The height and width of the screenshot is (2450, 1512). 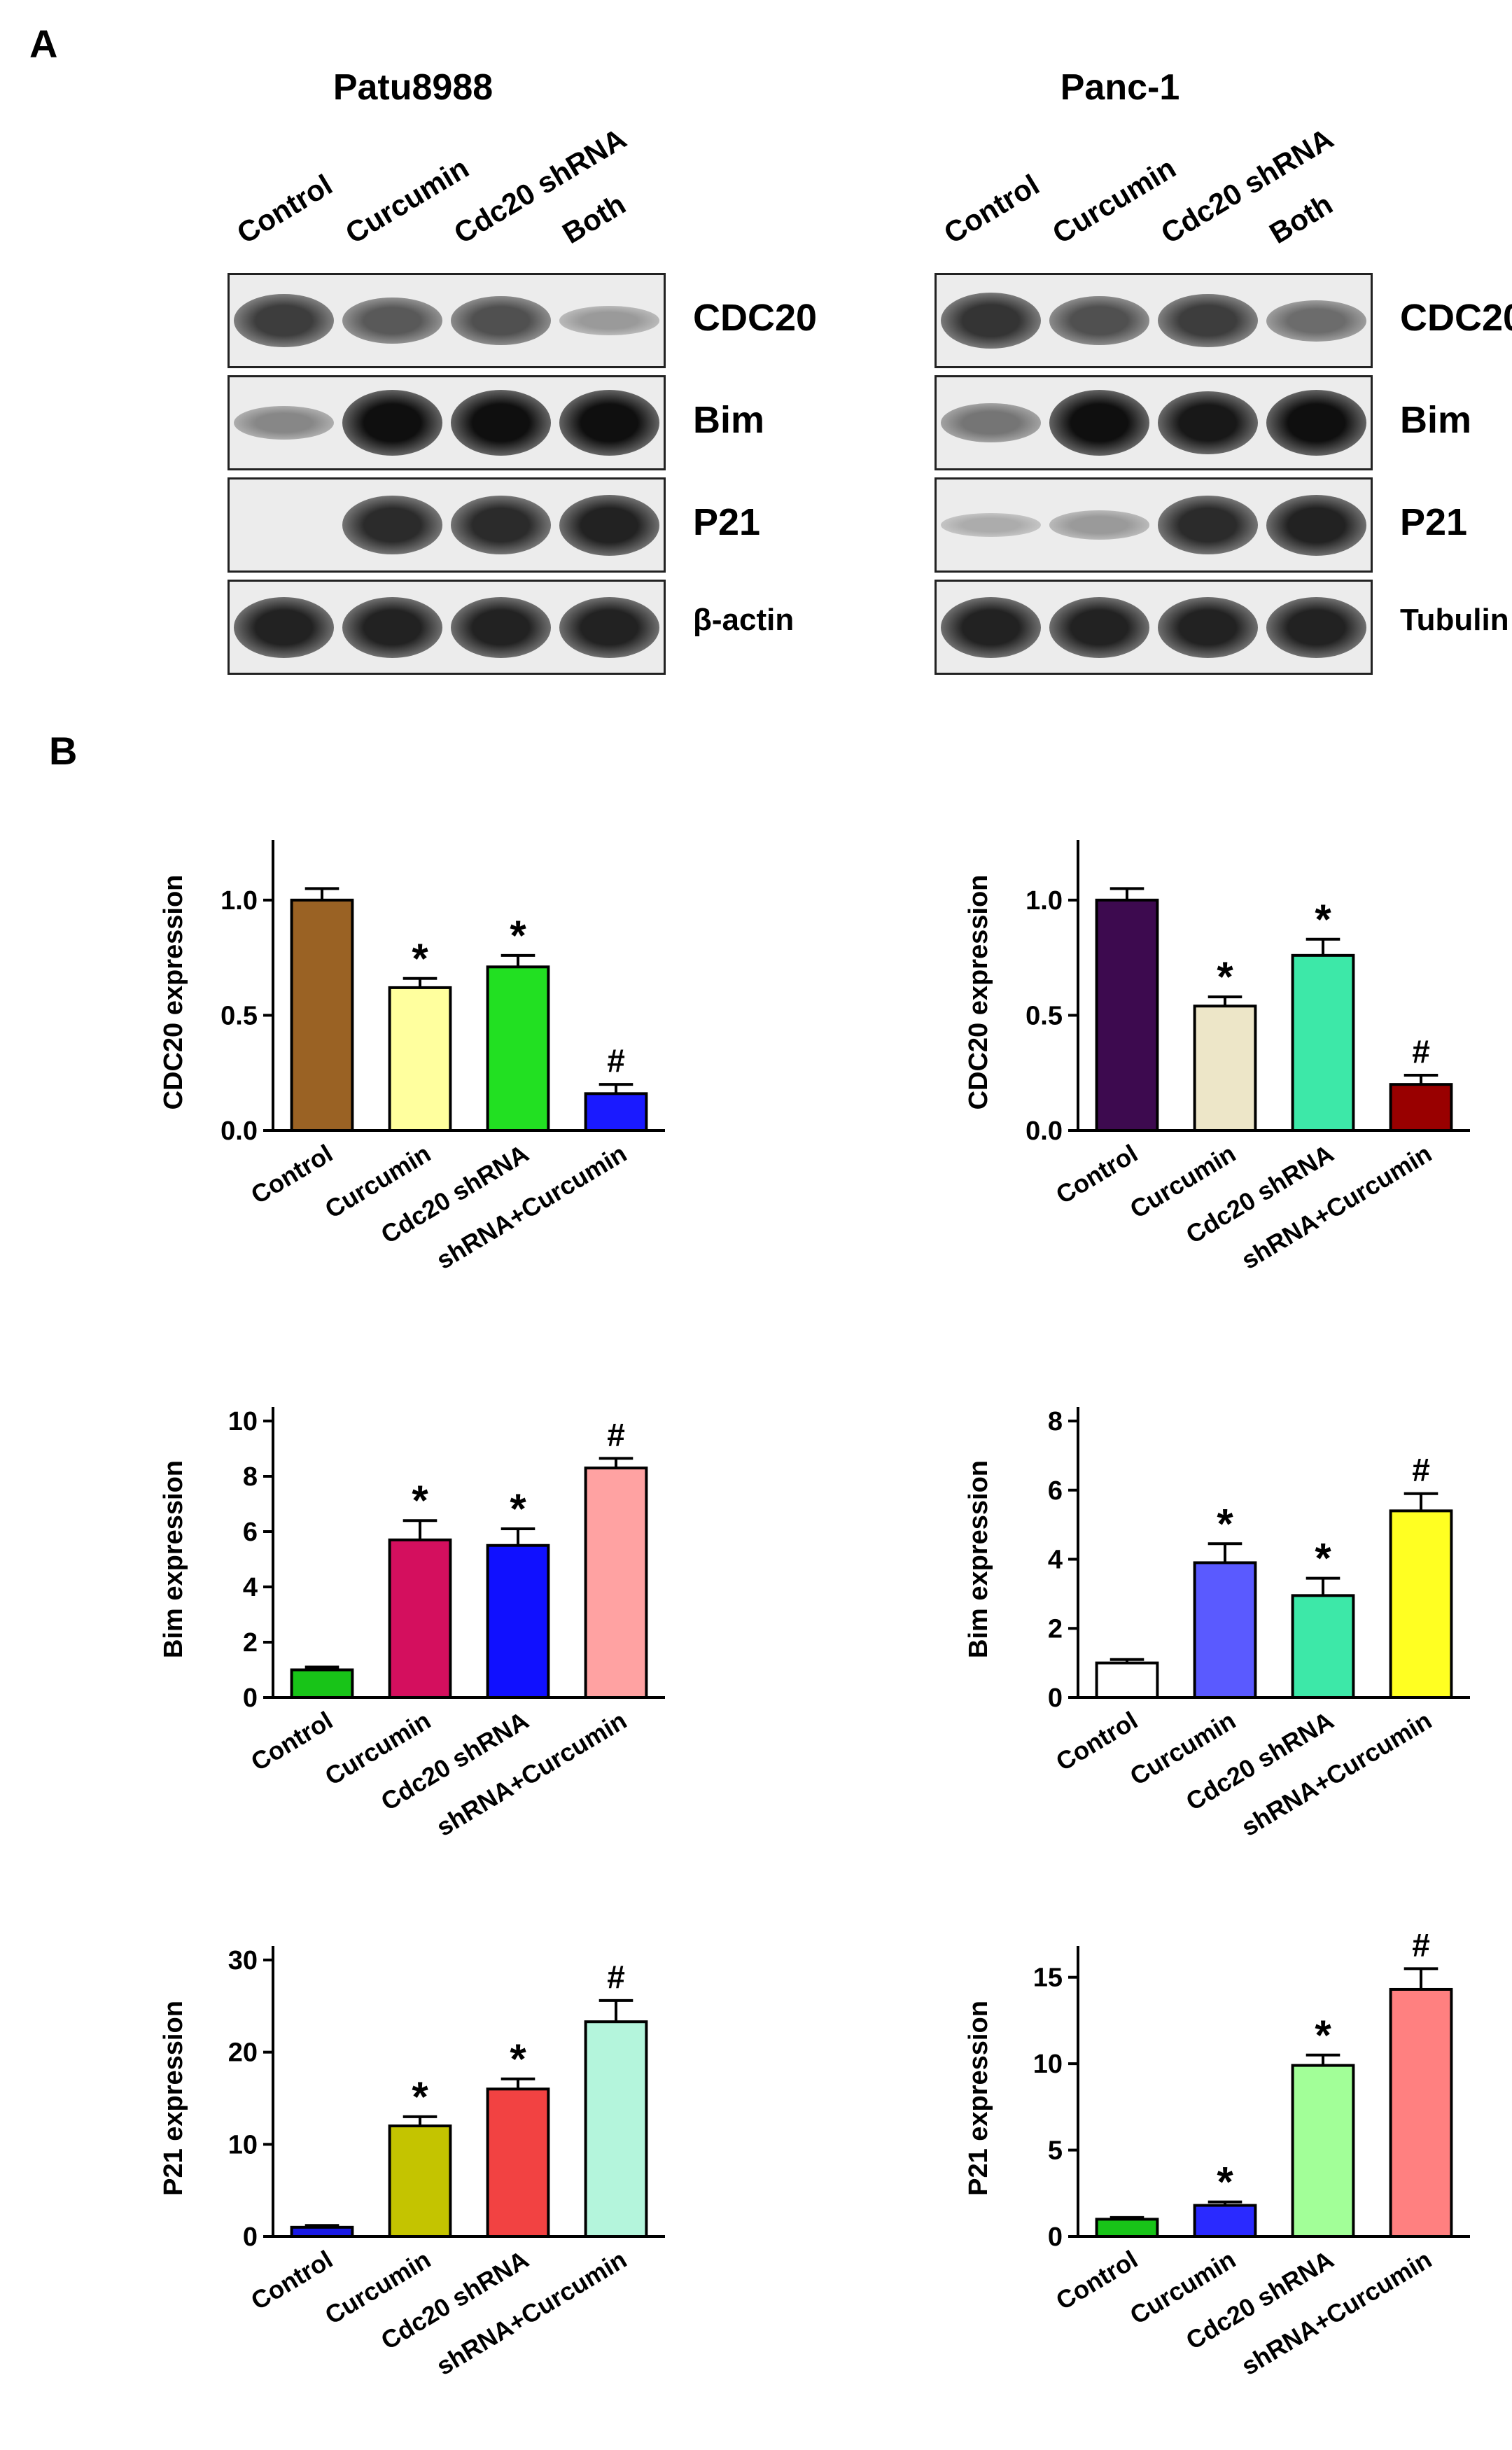 What do you see at coordinates (63, 751) in the screenshot?
I see `panel-label-b: B` at bounding box center [63, 751].